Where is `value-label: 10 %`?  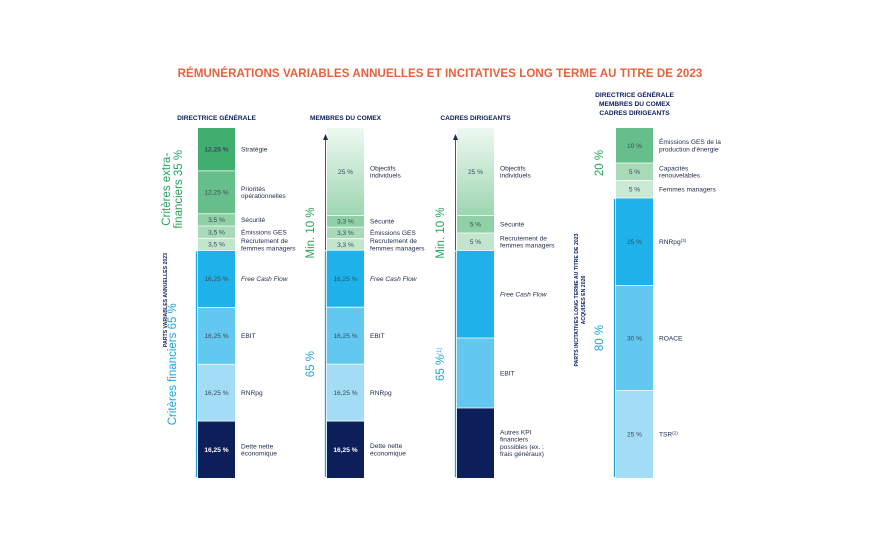
value-label: 10 % is located at coordinates (634, 146).